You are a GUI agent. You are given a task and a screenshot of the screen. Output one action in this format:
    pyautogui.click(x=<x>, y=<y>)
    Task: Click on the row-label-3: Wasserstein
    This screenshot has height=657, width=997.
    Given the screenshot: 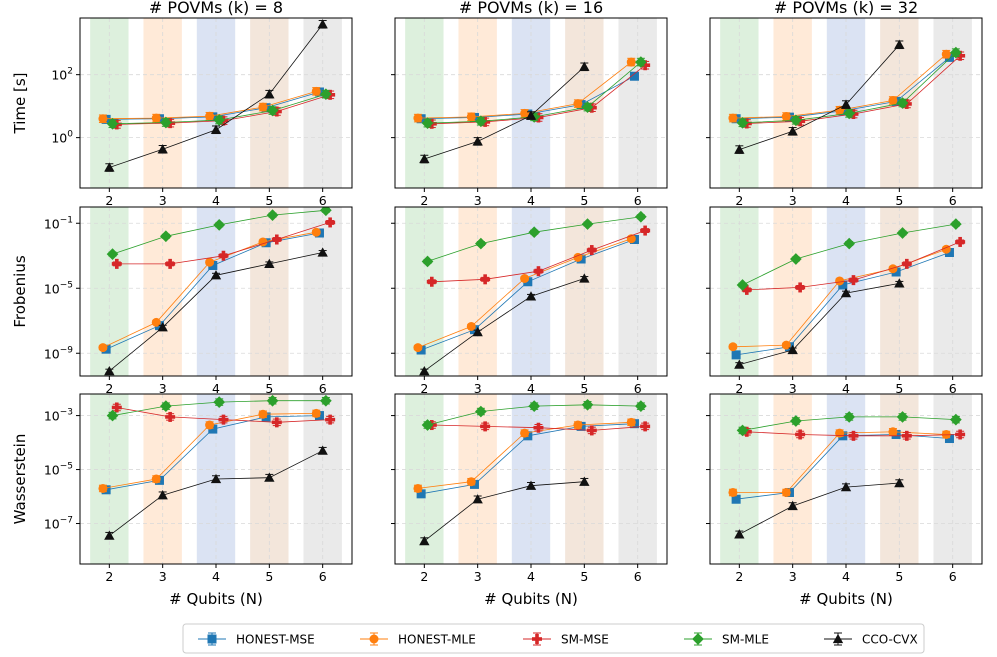 What is the action you would take?
    pyautogui.click(x=20, y=479)
    